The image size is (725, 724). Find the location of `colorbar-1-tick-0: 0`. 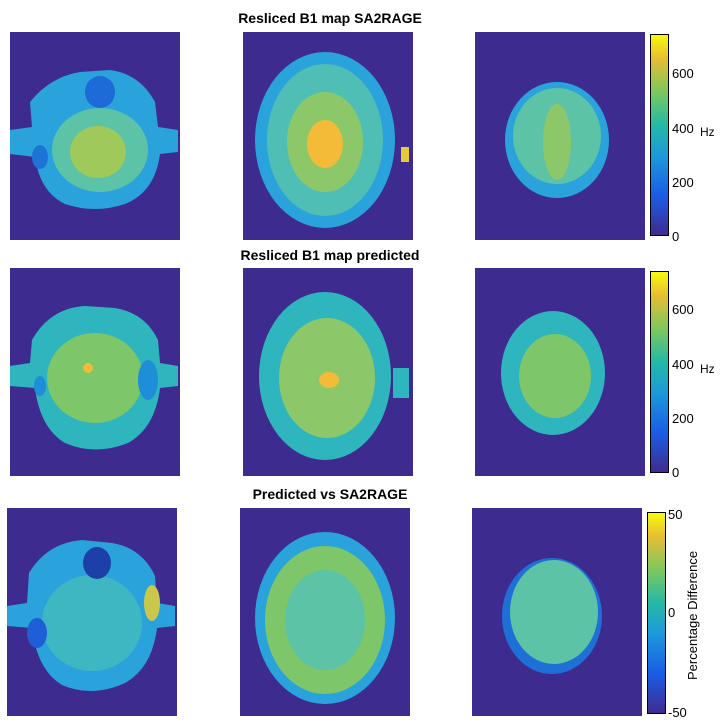

colorbar-1-tick-0: 0 is located at coordinates (676, 236).